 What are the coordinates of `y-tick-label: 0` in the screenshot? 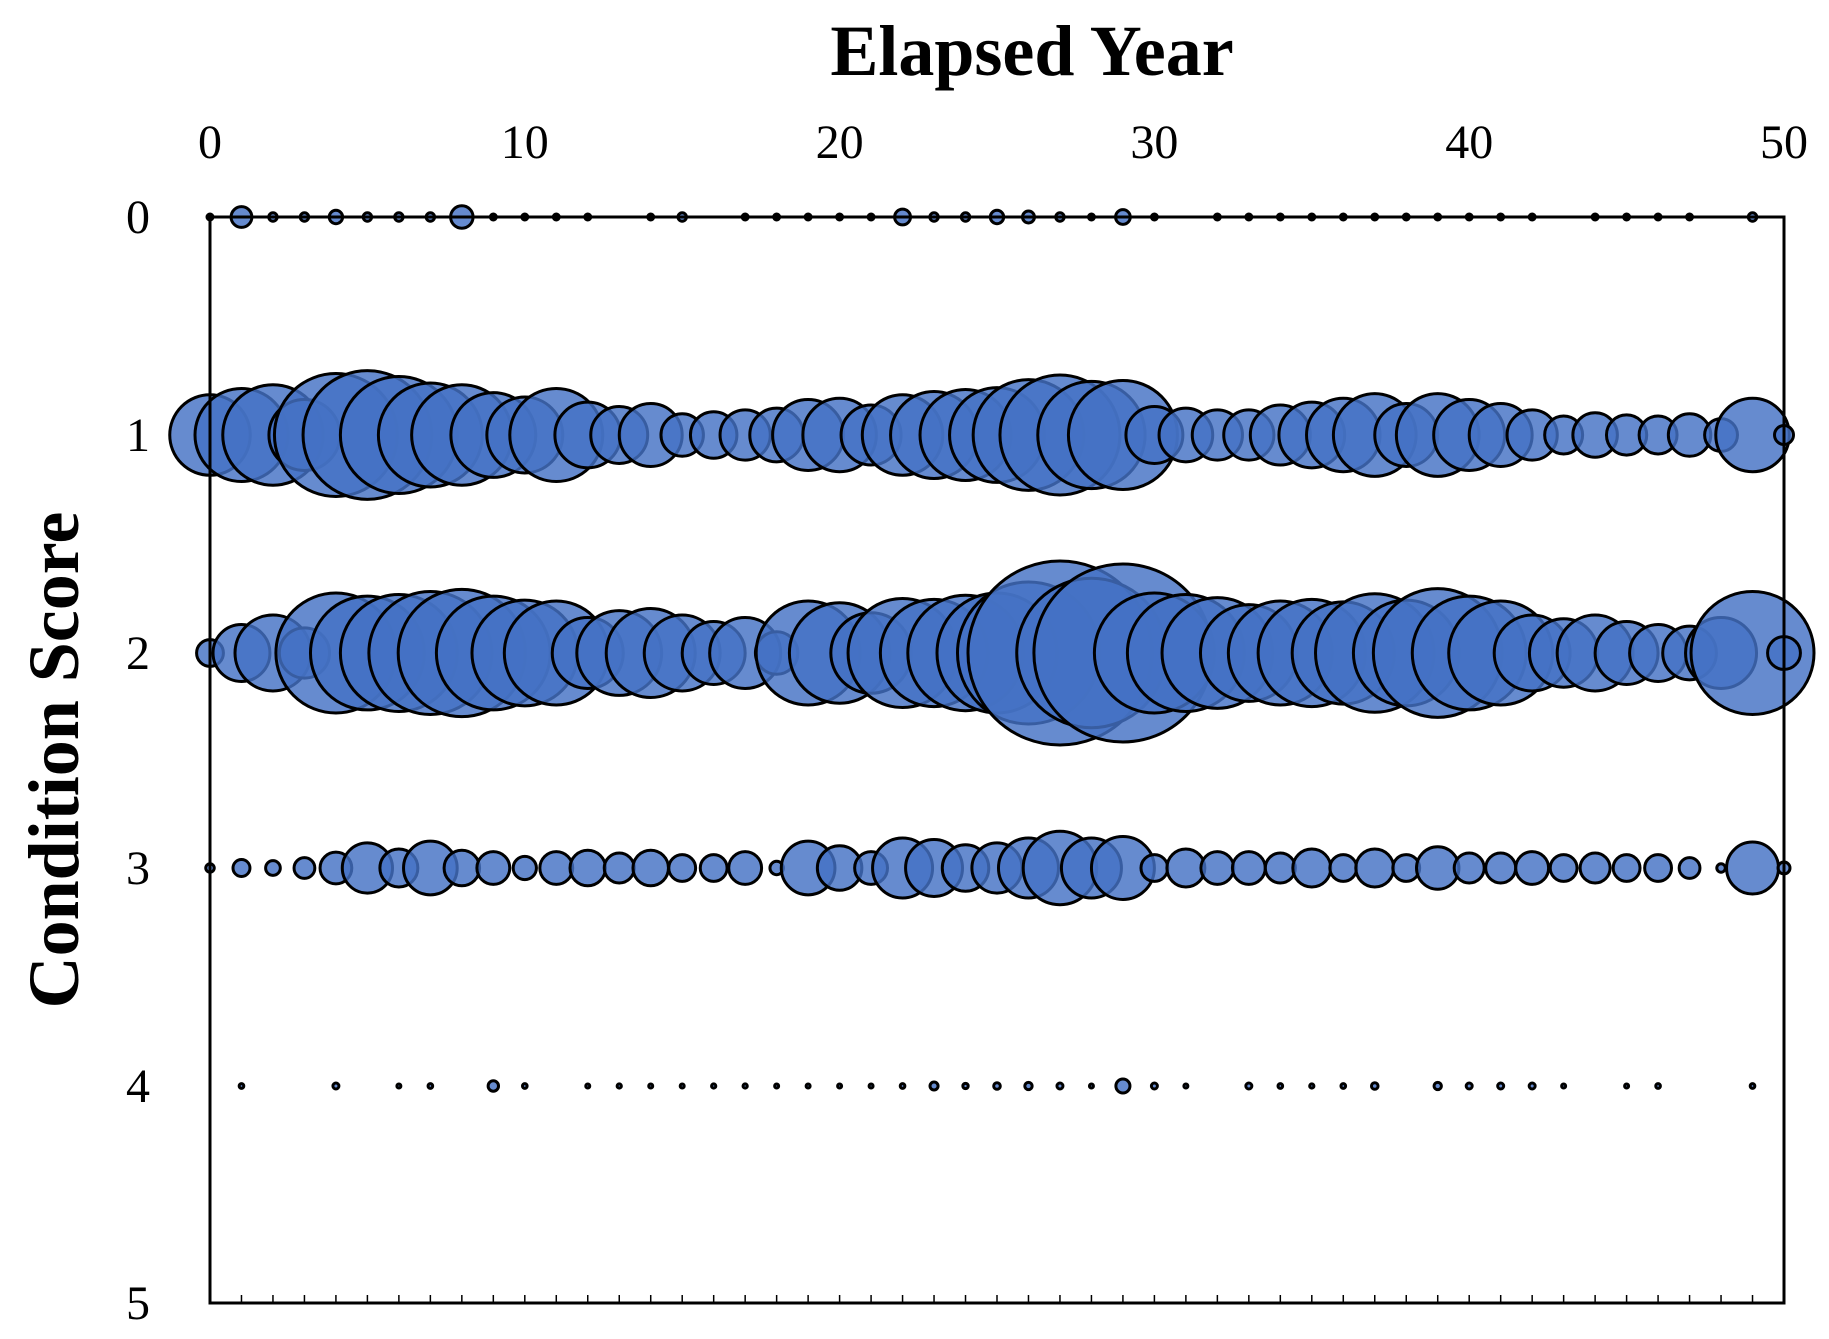 It's located at (138, 217).